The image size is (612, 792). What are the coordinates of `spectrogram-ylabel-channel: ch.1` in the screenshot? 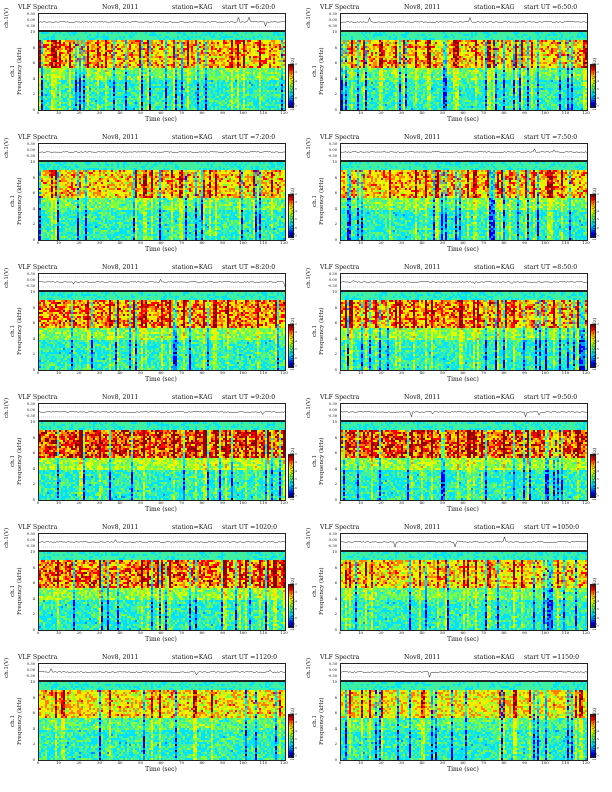 It's located at (315, 71).